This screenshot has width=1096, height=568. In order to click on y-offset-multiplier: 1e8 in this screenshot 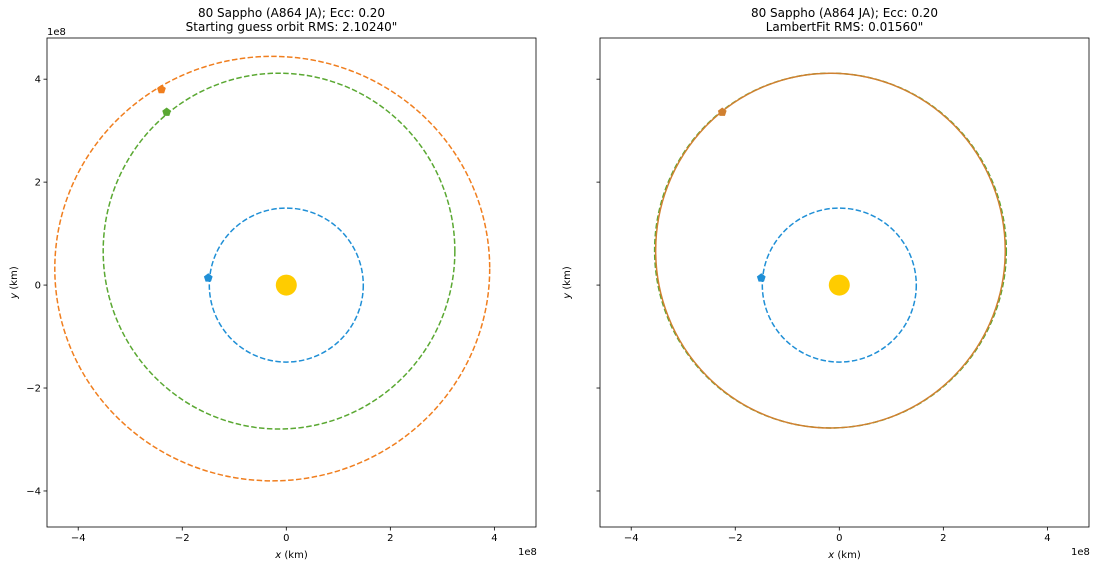, I will do `click(56, 32)`.